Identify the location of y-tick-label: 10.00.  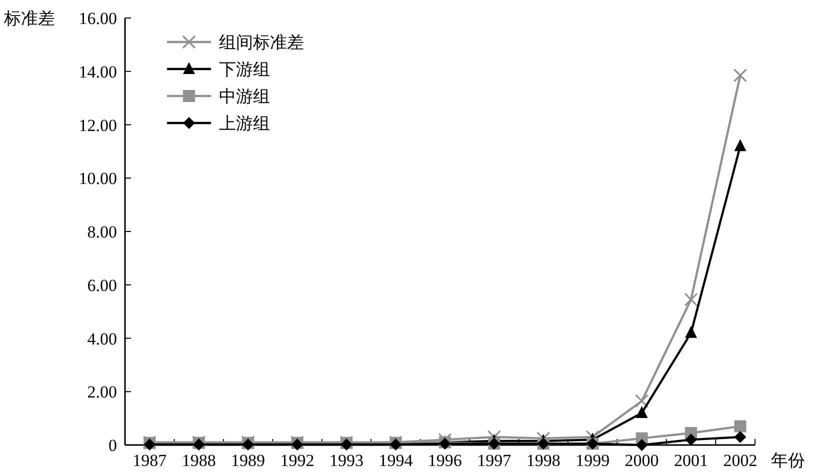
(97, 178).